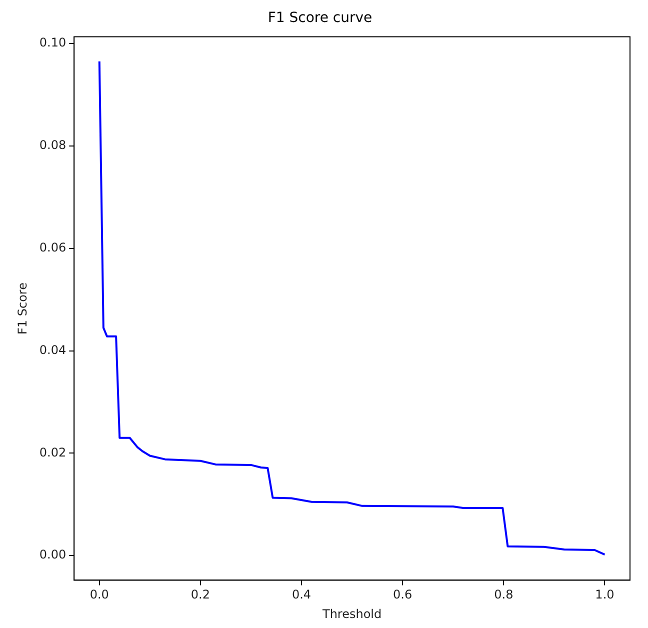 This screenshot has width=648, height=628. What do you see at coordinates (504, 595) in the screenshot?
I see `x-tick-label: 0.8` at bounding box center [504, 595].